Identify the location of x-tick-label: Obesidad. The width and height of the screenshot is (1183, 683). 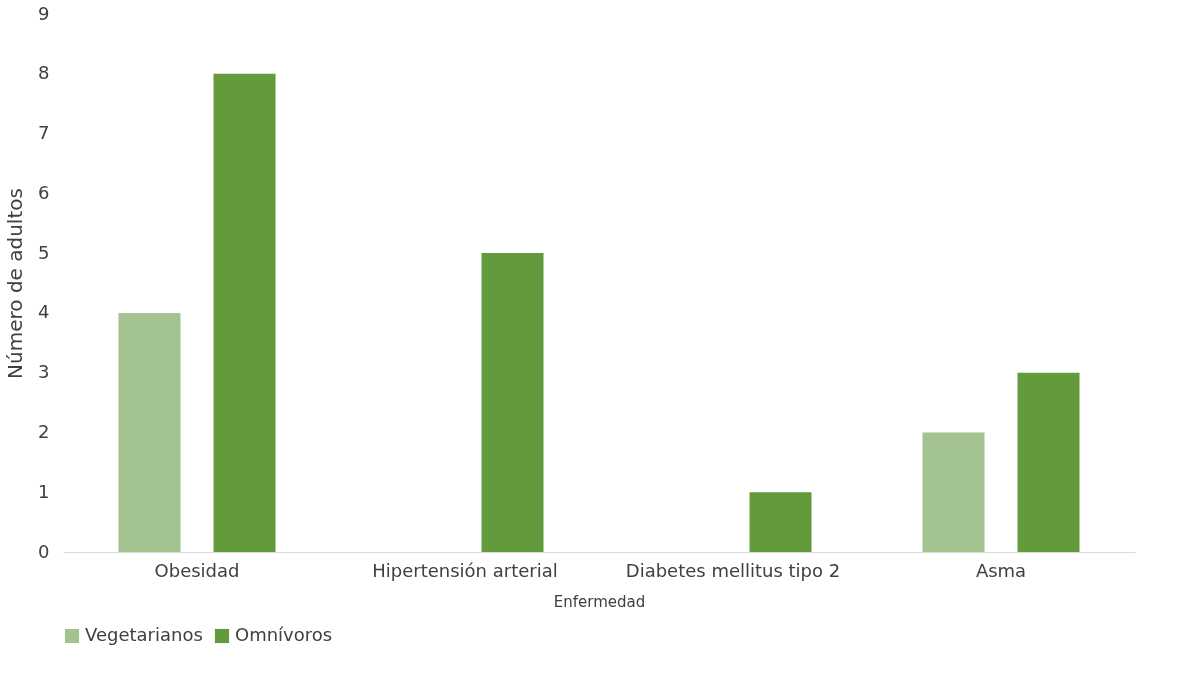
(197, 570).